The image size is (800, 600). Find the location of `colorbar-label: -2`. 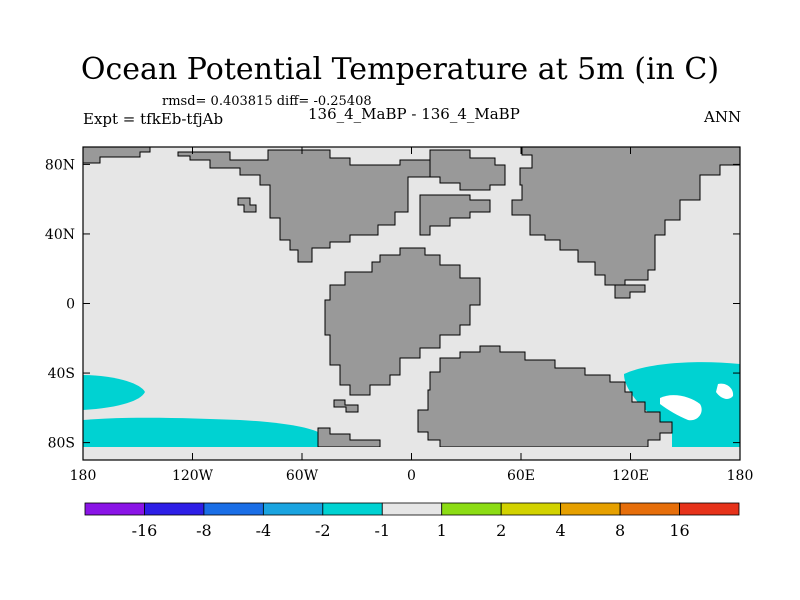

colorbar-label: -2 is located at coordinates (323, 530).